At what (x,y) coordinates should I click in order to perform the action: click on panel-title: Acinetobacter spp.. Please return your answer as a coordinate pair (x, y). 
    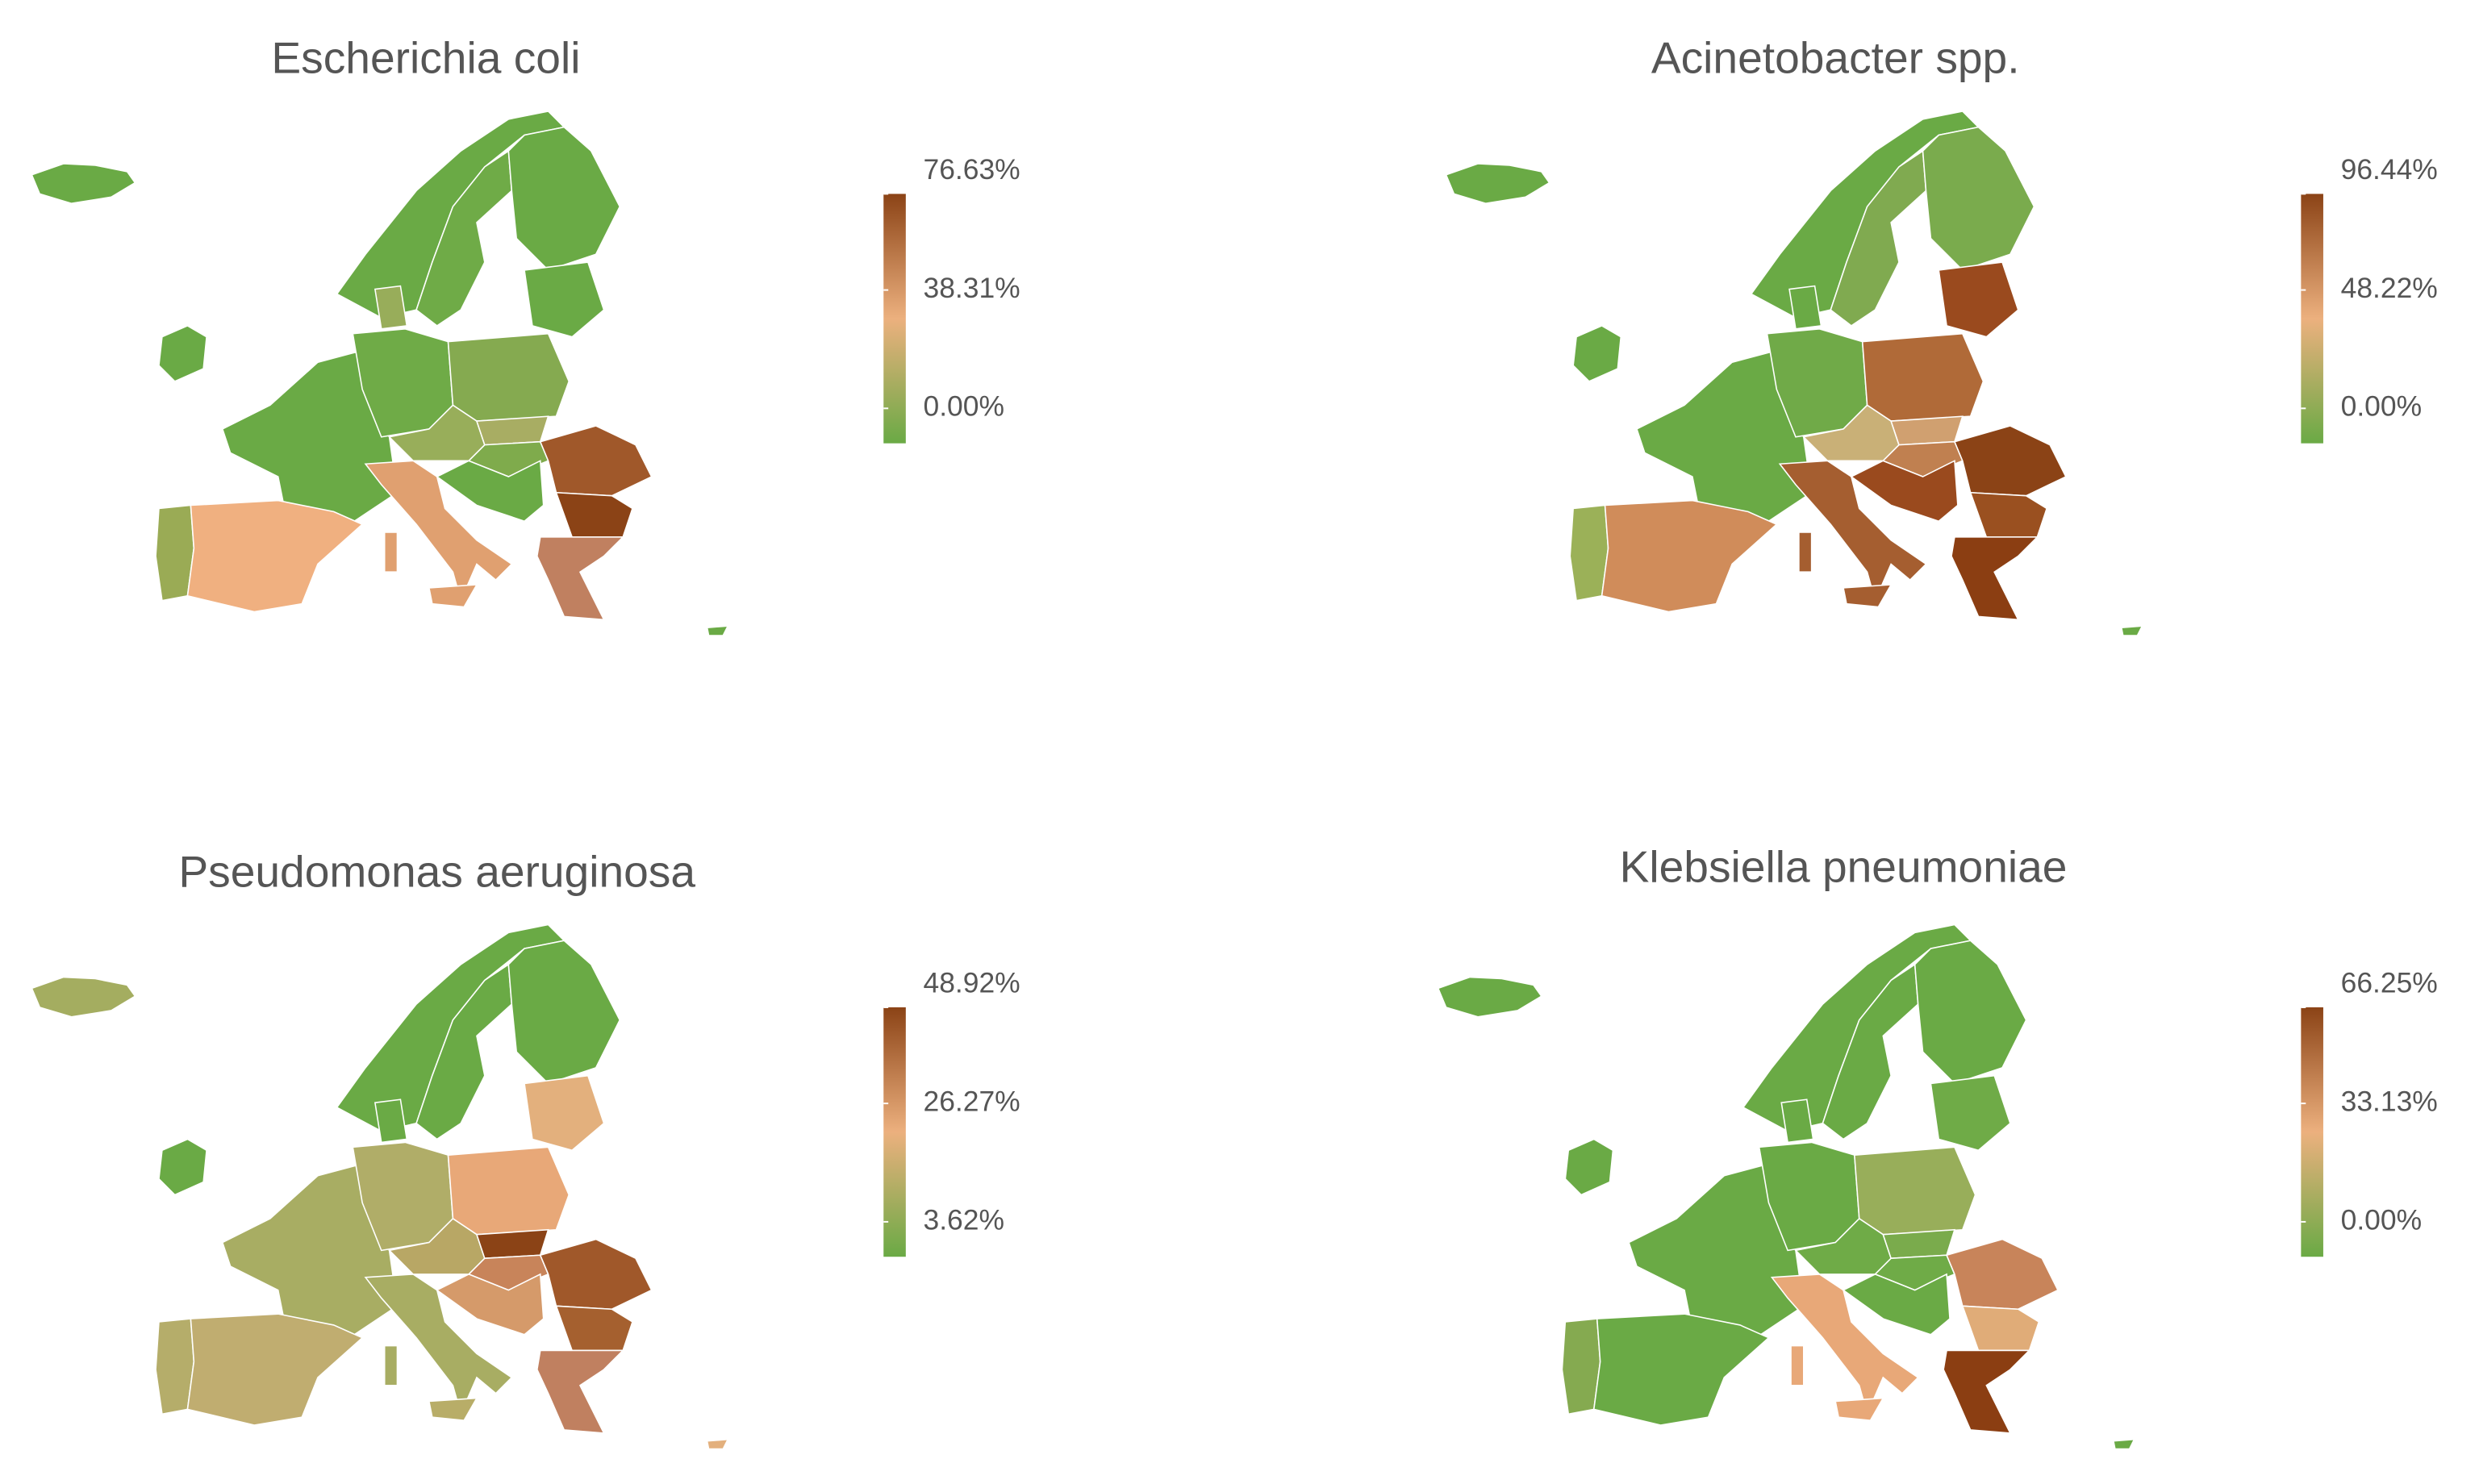
    Looking at the image, I should click on (1836, 58).